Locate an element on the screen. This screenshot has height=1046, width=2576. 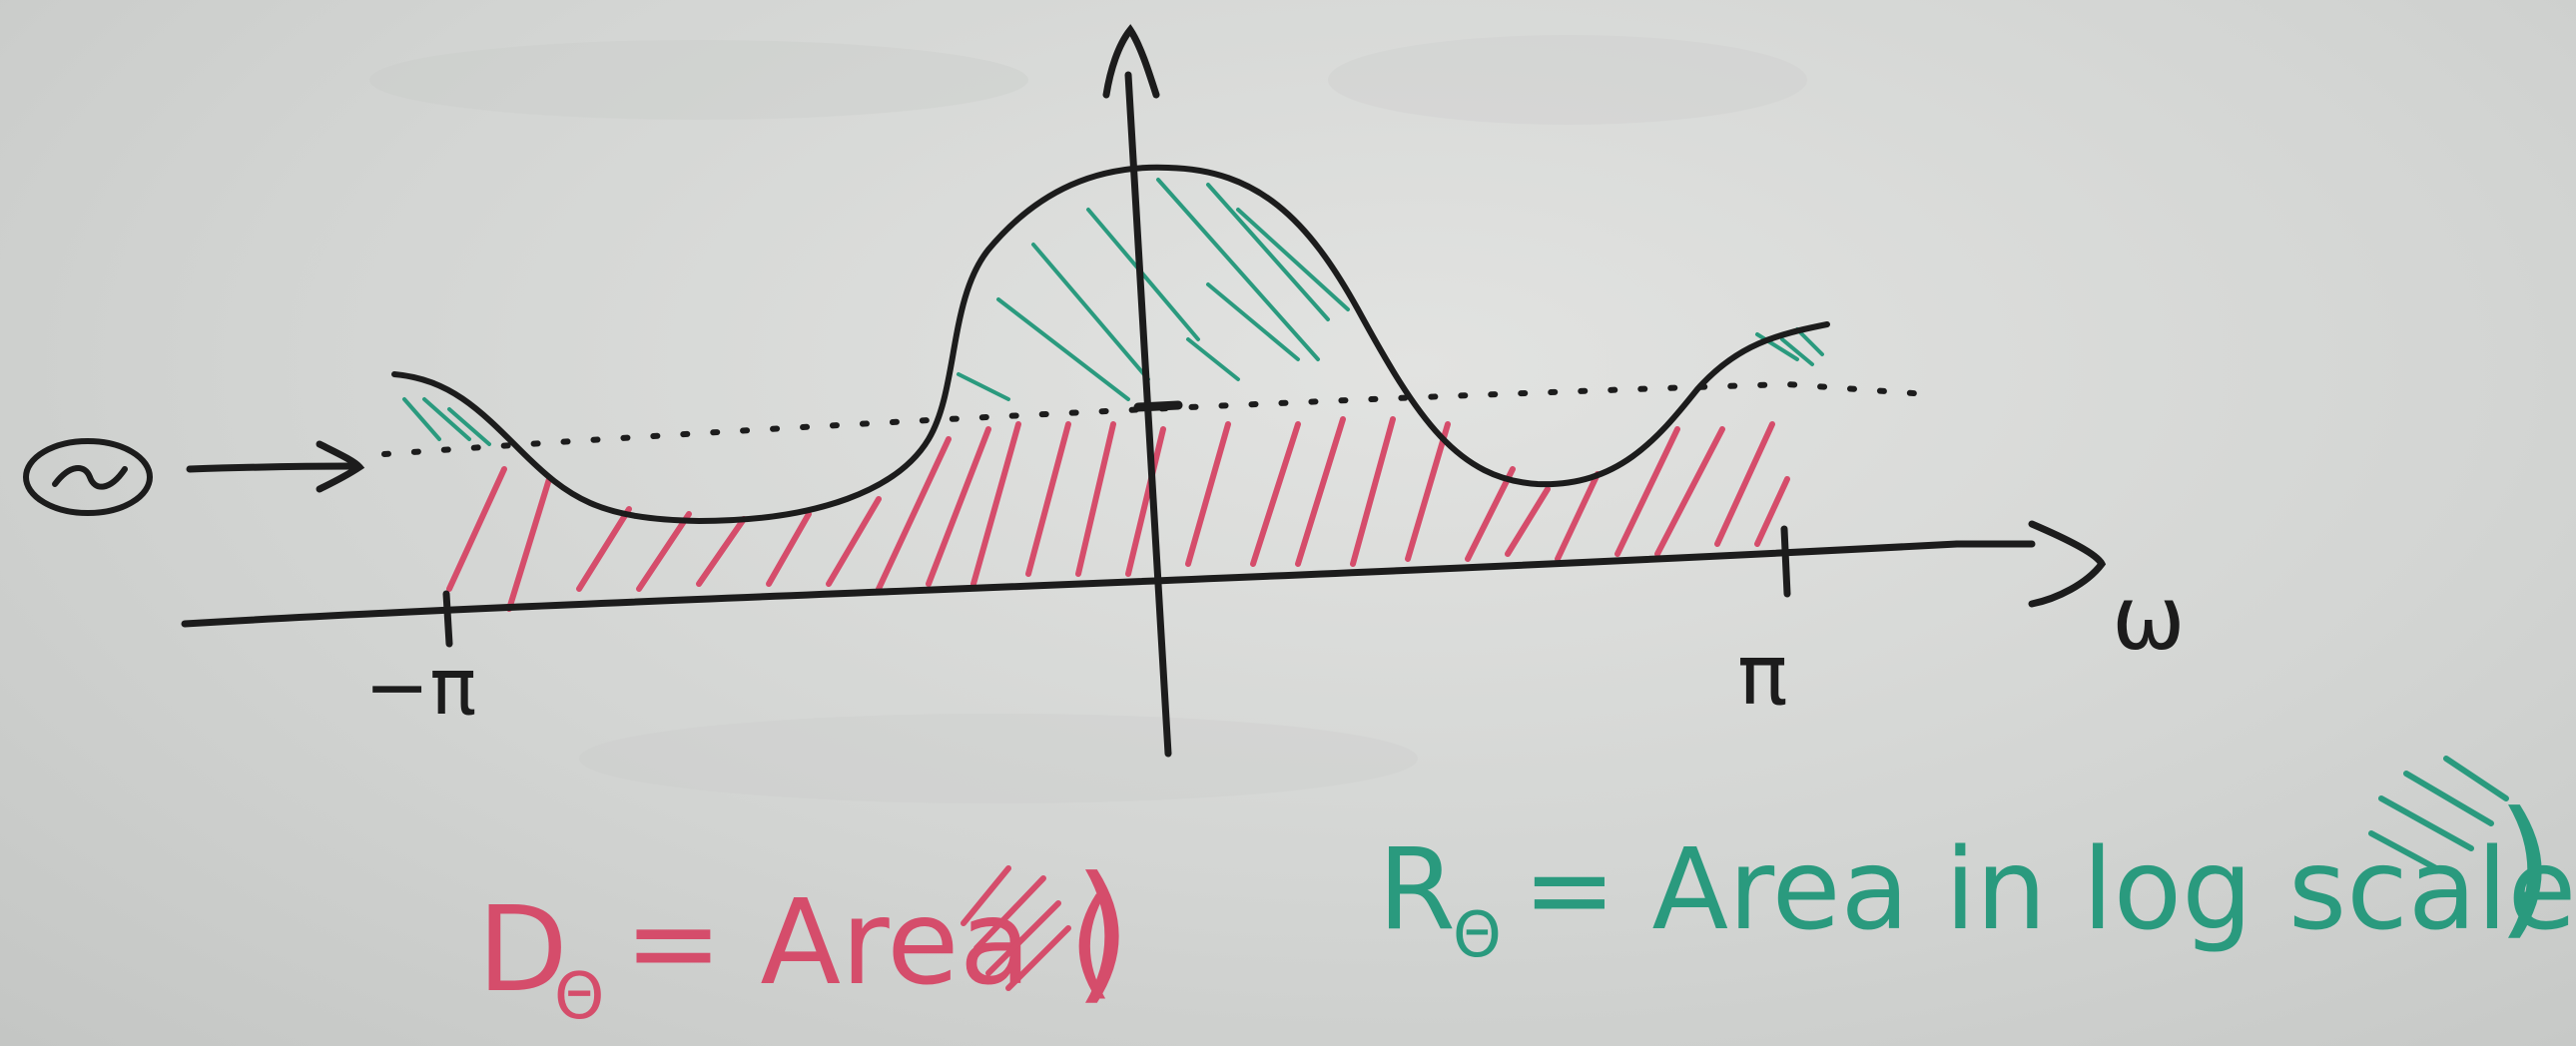
rate-legend: R Θ = Area in log scale ( ) is located at coordinates (1977, 863).